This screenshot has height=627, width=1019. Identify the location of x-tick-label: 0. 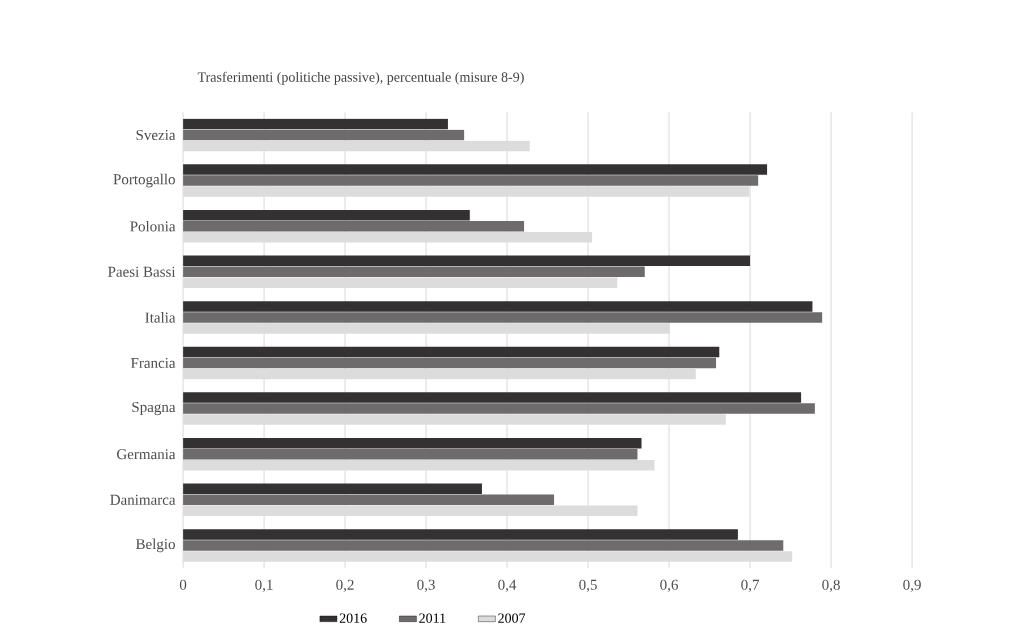
(183, 584).